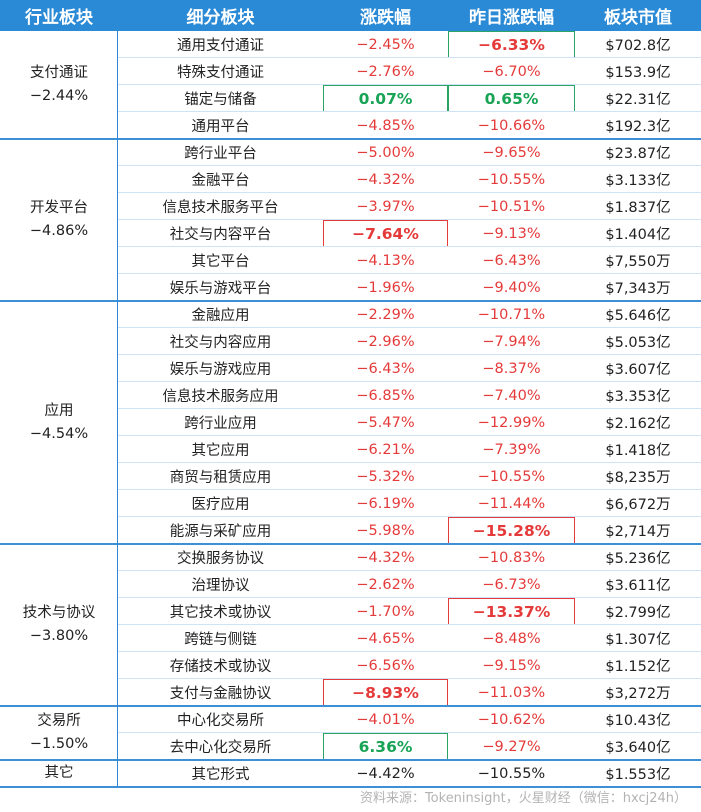 The height and width of the screenshot is (812, 701). I want to click on sub-sector-cell: 医疗应用, so click(220, 505).